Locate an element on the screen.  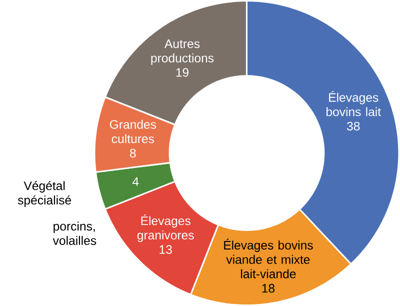
slice-label: Végétal spécialisé is located at coordinates (45, 193).